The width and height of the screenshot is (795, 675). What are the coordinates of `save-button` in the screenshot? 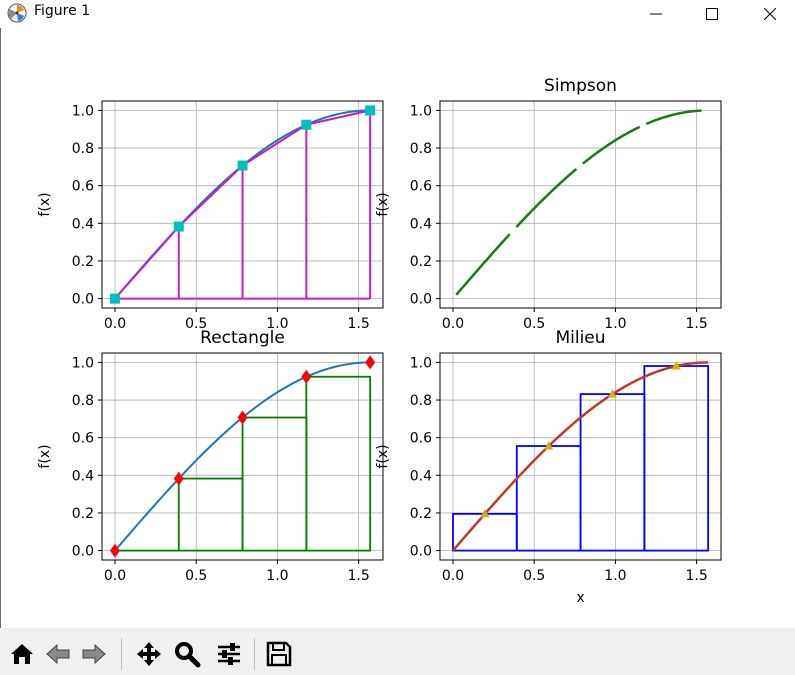 It's located at (279, 654).